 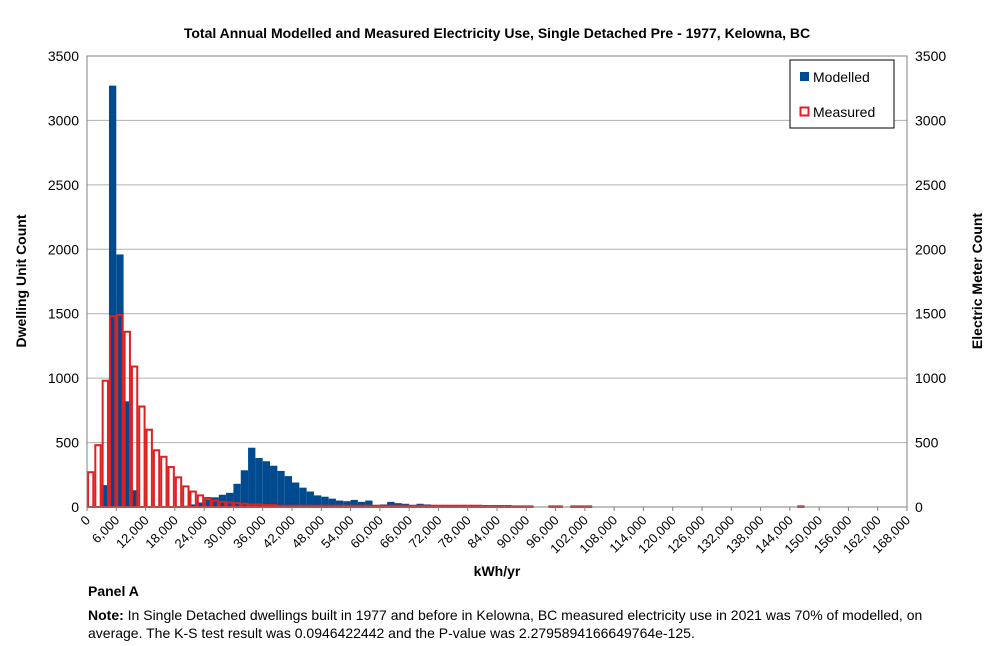 I want to click on y2-axis-label: Electric Meter Count, so click(x=977, y=281).